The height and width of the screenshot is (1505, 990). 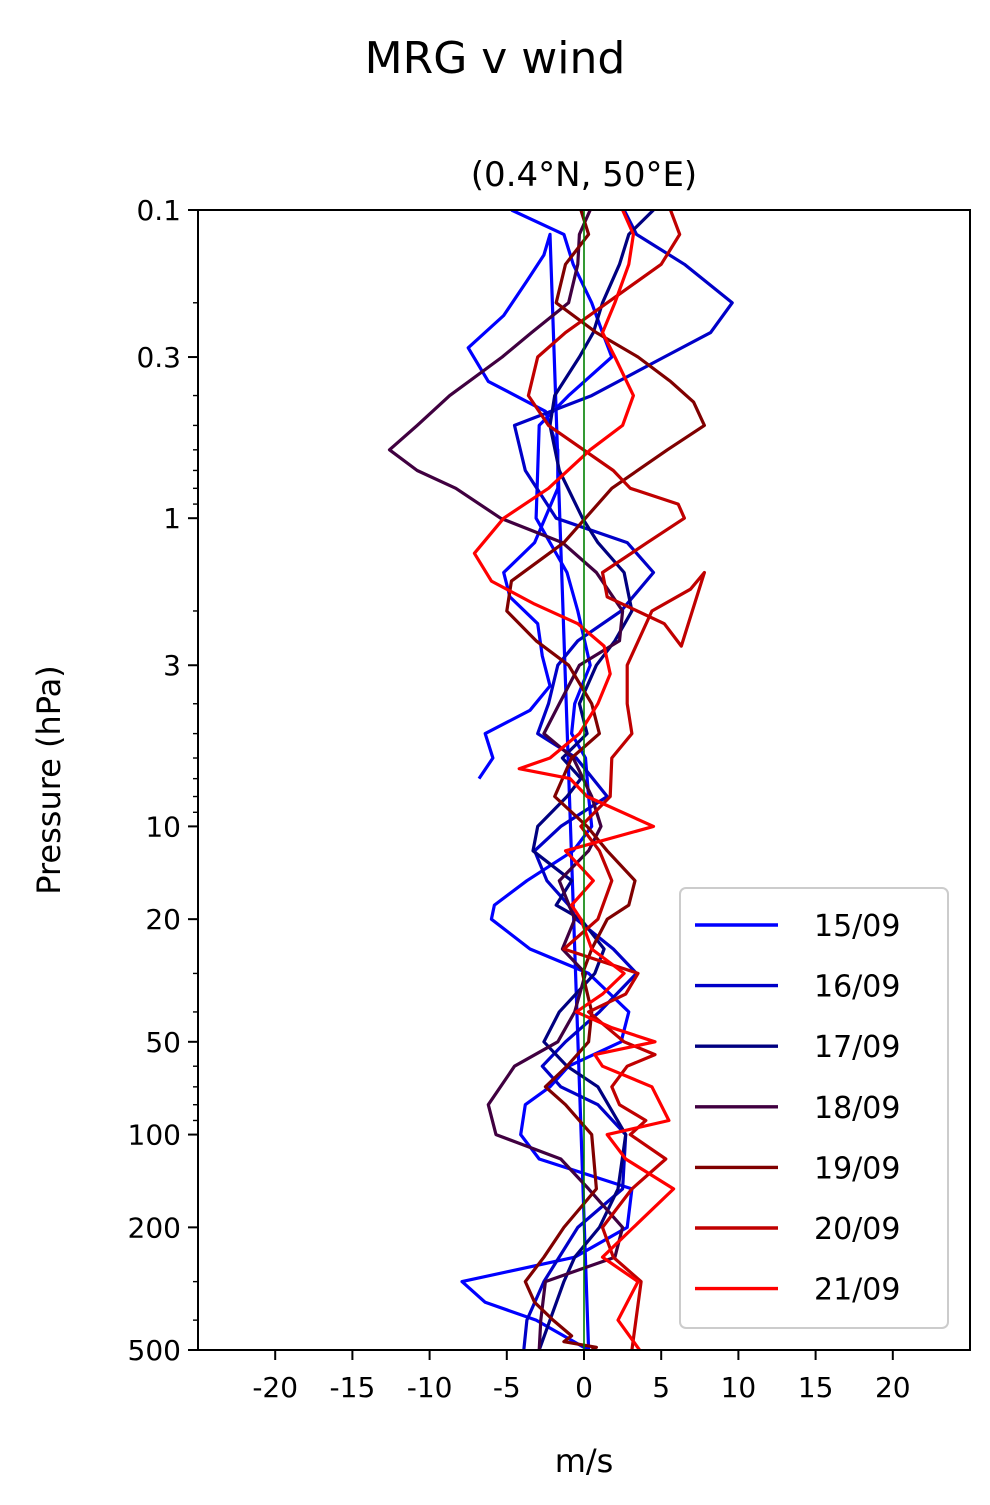 I want to click on legend-label: 19/09, so click(x=857, y=1168).